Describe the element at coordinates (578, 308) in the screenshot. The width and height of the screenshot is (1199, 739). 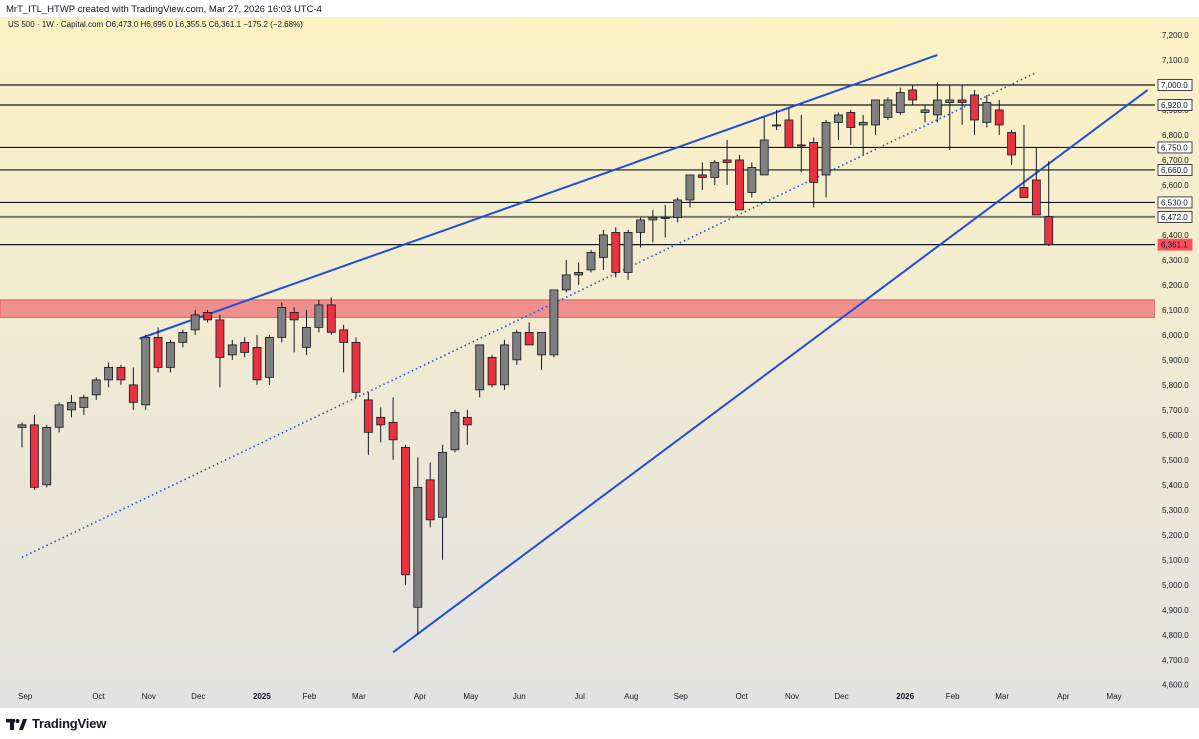
I see `resistance-zone` at that location.